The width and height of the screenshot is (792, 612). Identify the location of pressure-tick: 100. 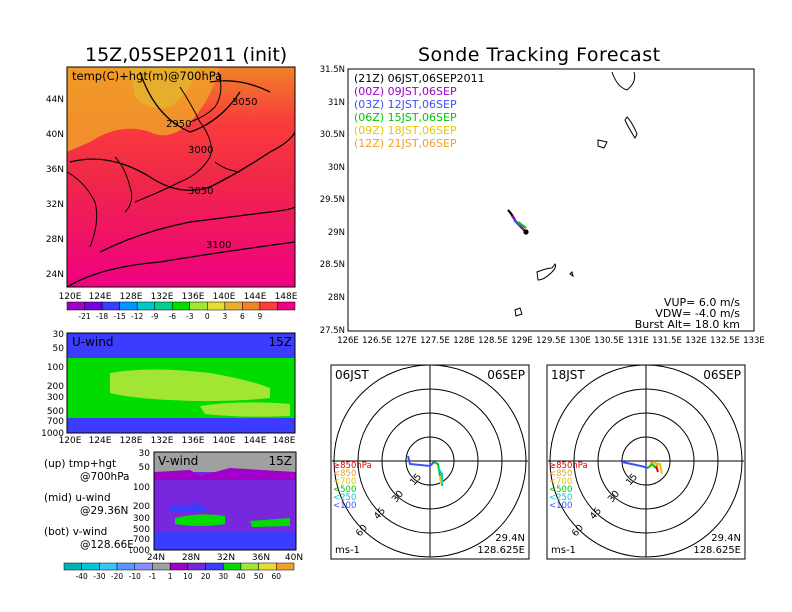
(55, 368).